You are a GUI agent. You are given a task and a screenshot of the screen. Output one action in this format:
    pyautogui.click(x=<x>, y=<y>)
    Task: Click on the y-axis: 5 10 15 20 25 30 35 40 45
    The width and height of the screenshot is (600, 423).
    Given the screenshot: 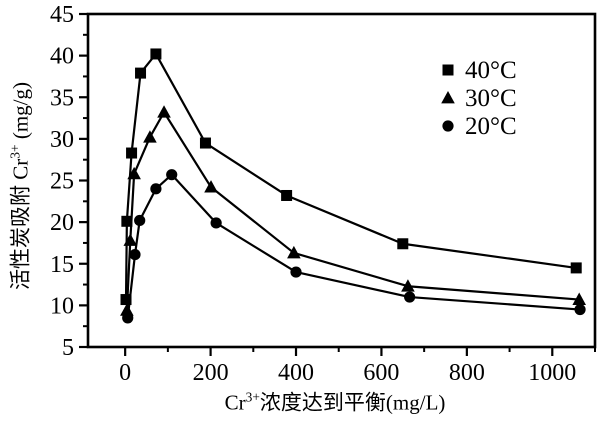 What is the action you would take?
    pyautogui.click(x=69, y=181)
    